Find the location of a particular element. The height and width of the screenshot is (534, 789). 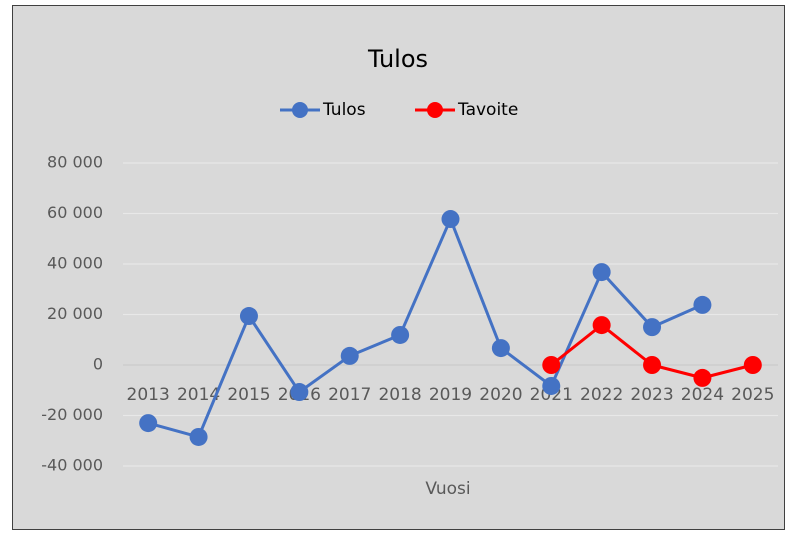

legend-label: Tulos is located at coordinates (344, 110).